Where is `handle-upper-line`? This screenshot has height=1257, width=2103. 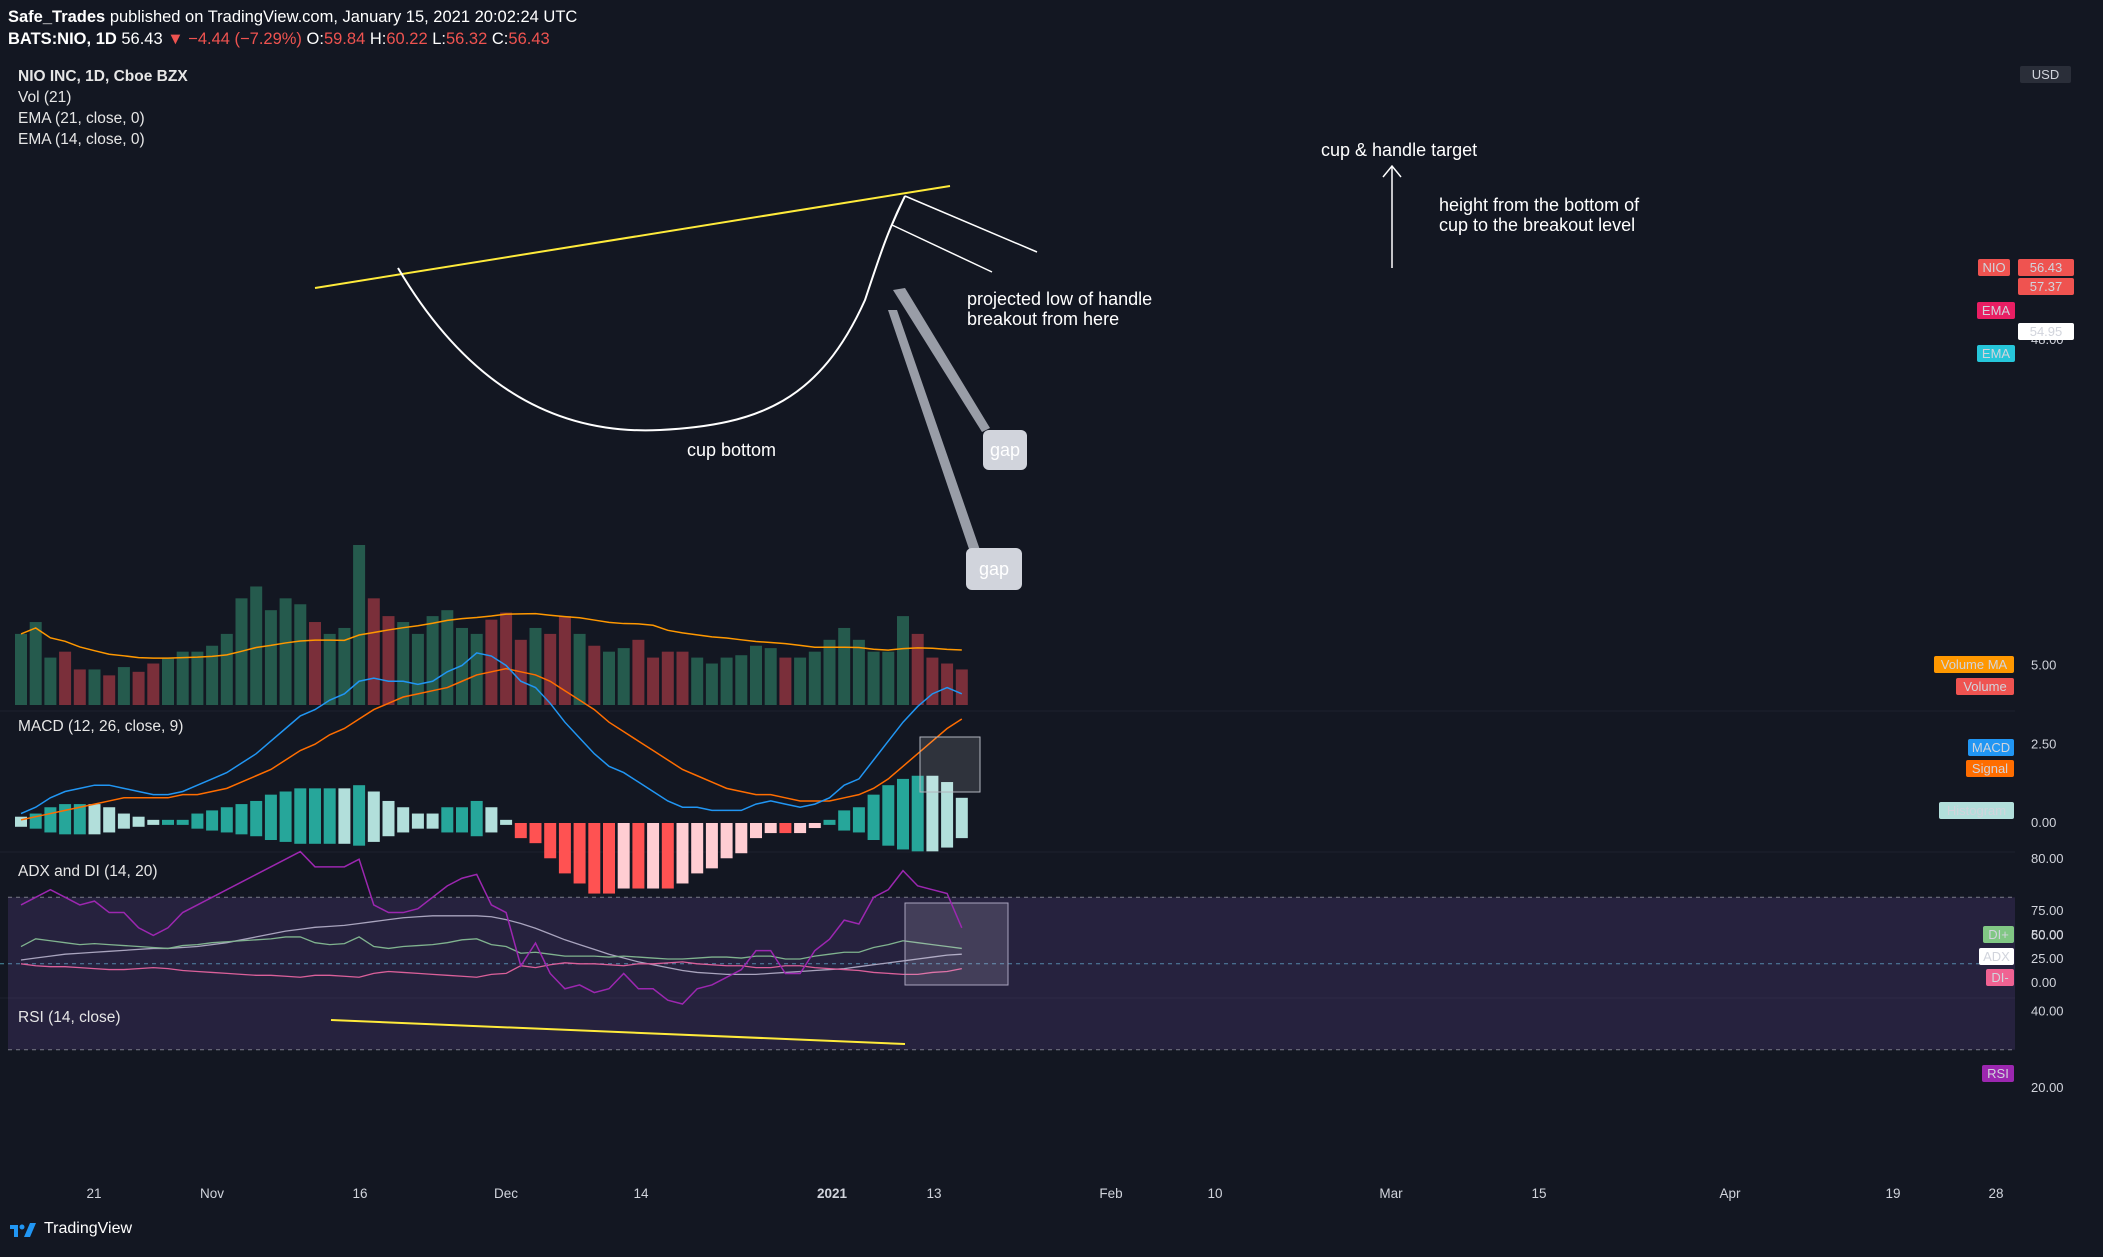
handle-upper-line is located at coordinates (971, 224).